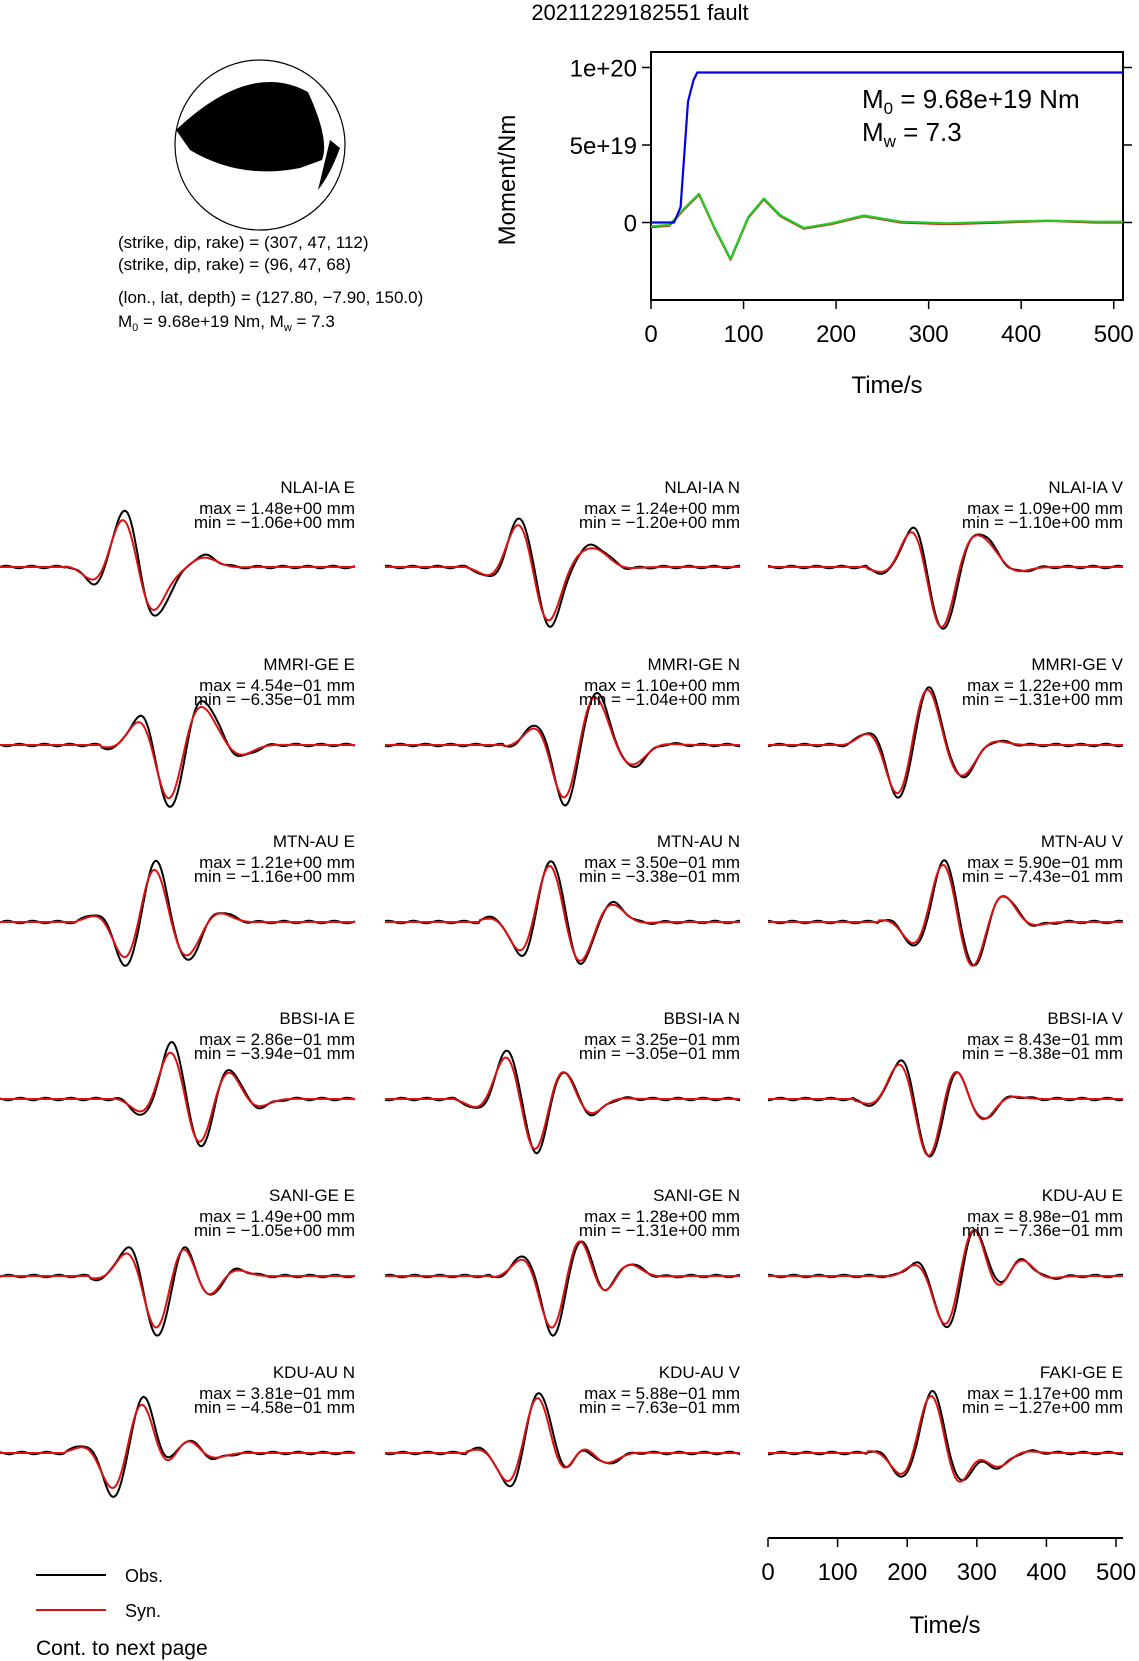  Describe the element at coordinates (836, 334) in the screenshot. I see `moment-xtick-label: 200` at that location.